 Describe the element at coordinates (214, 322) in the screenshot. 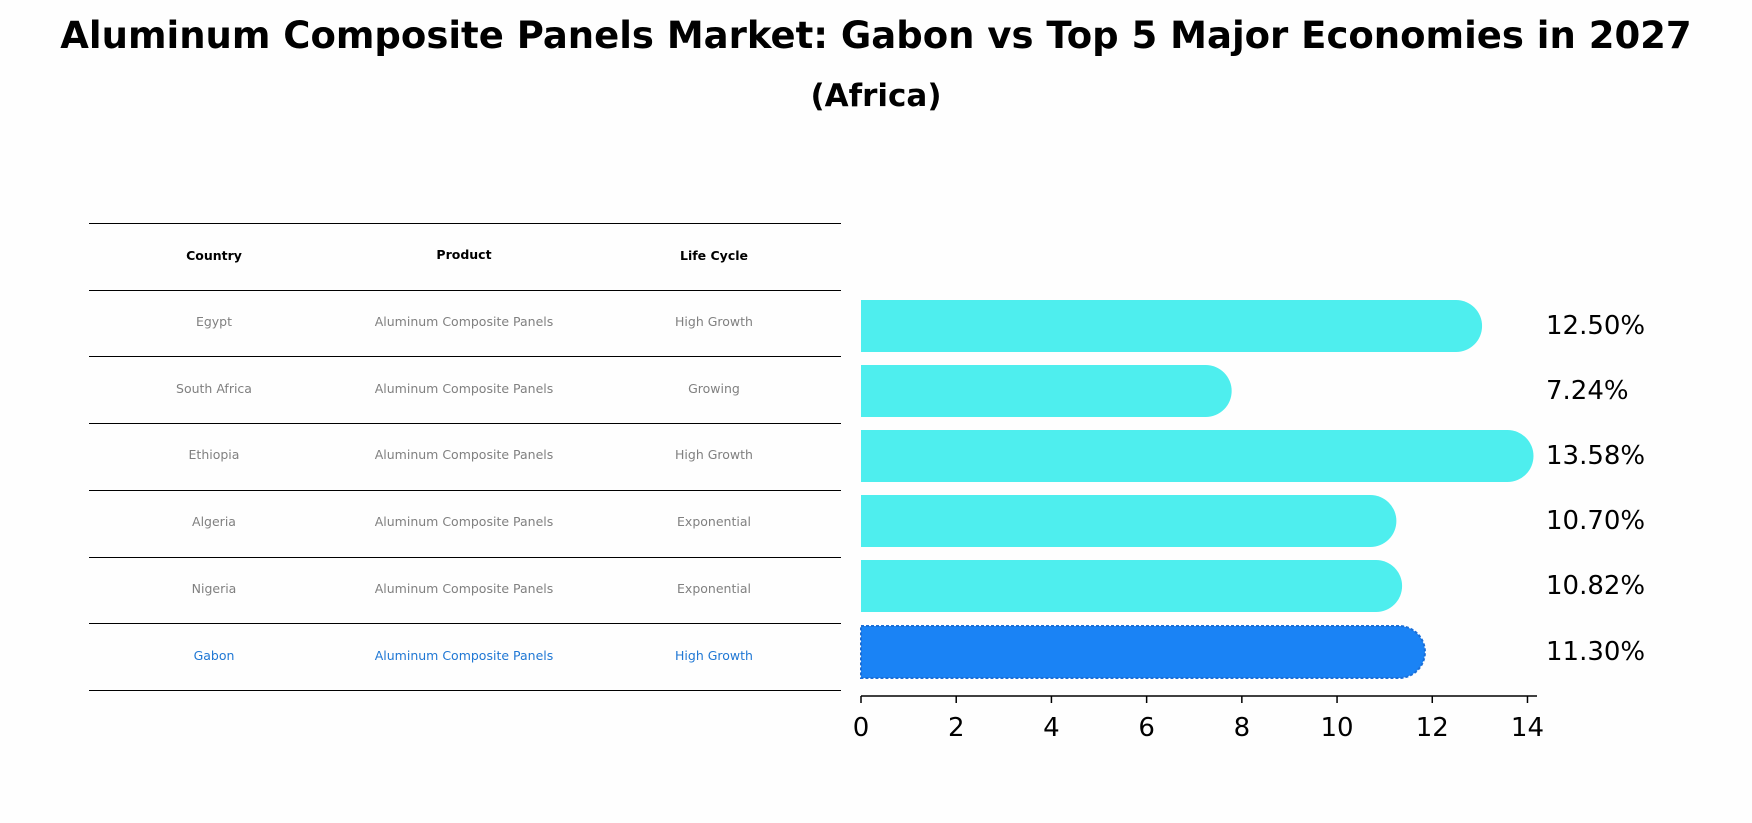

I see `table-cell-country: Egypt` at that location.